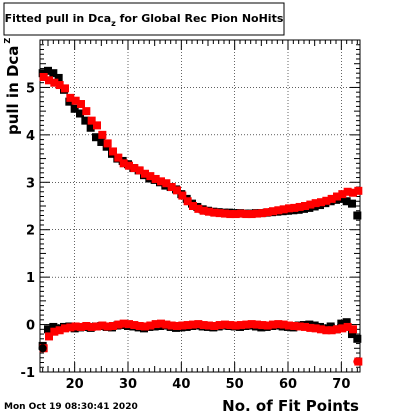 This screenshot has width=400, height=414. What do you see at coordinates (75, 384) in the screenshot?
I see `x-tick-label: 20` at bounding box center [75, 384].